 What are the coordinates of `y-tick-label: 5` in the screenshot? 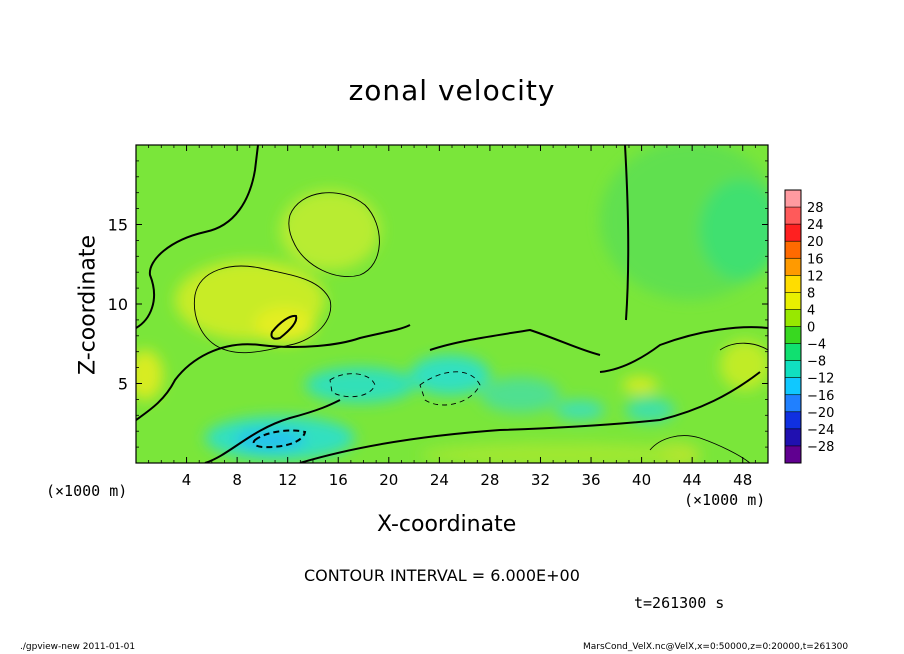 It's located at (123, 384).